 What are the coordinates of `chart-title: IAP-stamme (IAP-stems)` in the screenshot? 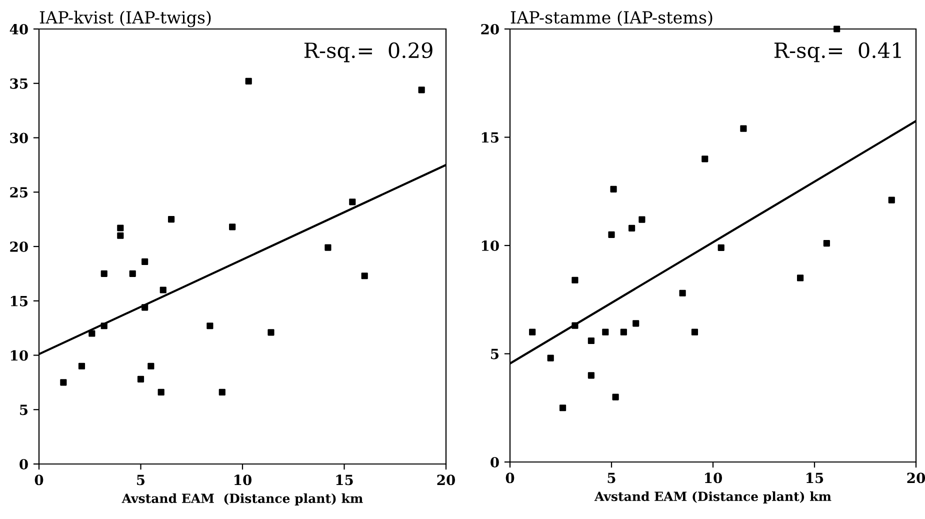 It's located at (611, 18).